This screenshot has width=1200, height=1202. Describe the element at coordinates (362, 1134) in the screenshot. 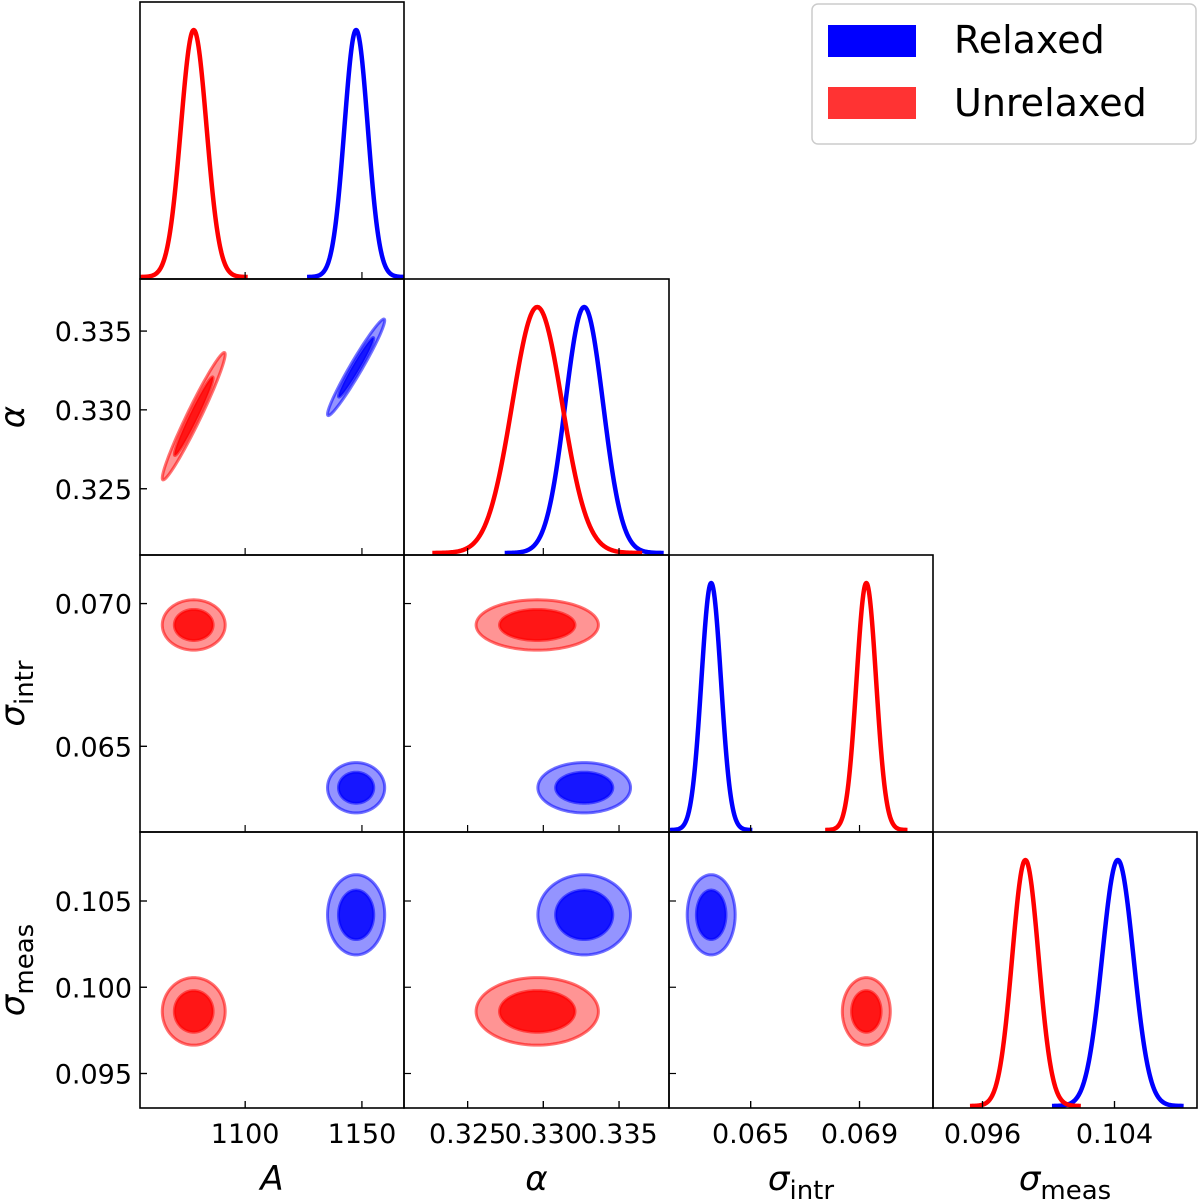

I see `x-axis-A-label-1: 1150` at that location.